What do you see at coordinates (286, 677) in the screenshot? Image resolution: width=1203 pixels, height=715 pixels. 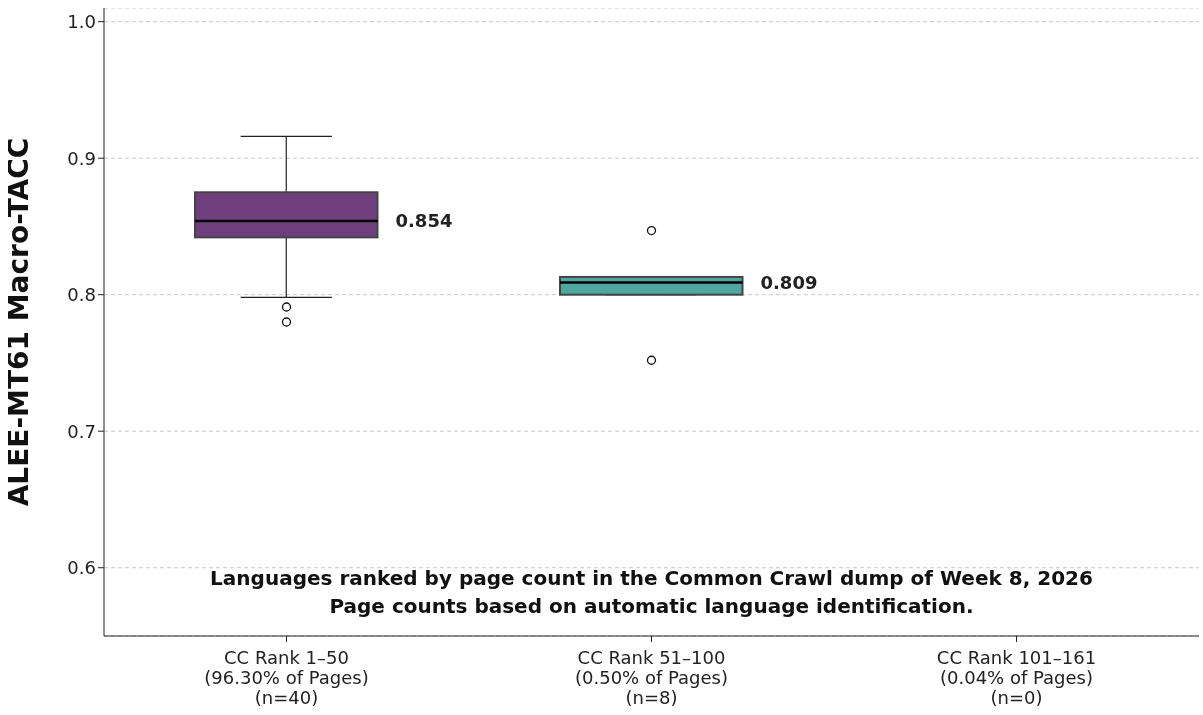 I see `x-tick-label: CC Rank 1–50 (96.30% of Pages) (n=40)` at bounding box center [286, 677].